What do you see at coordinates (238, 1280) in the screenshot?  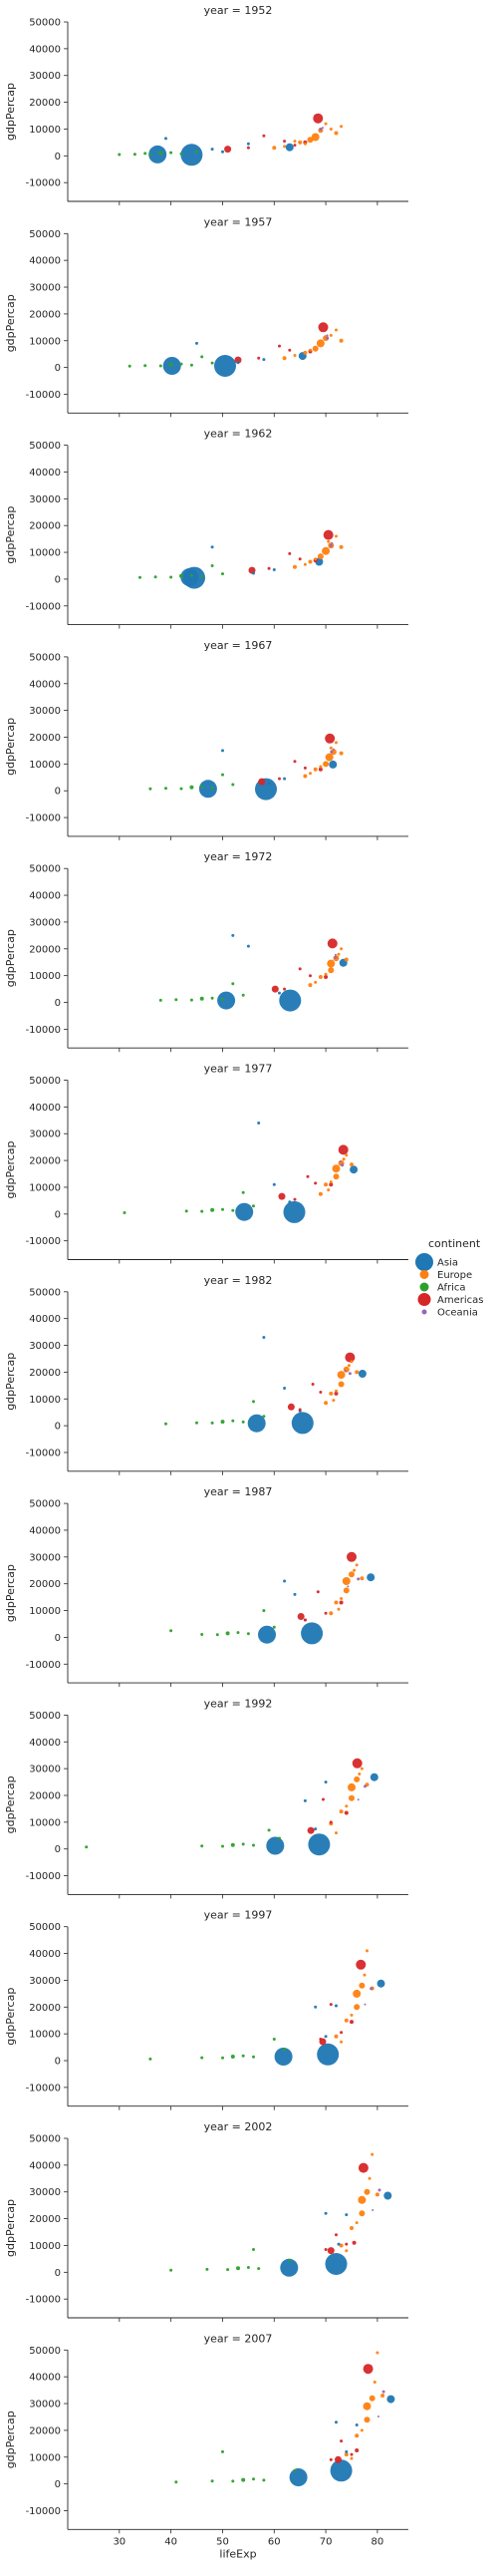 I see `panel-title: year = 1982` at bounding box center [238, 1280].